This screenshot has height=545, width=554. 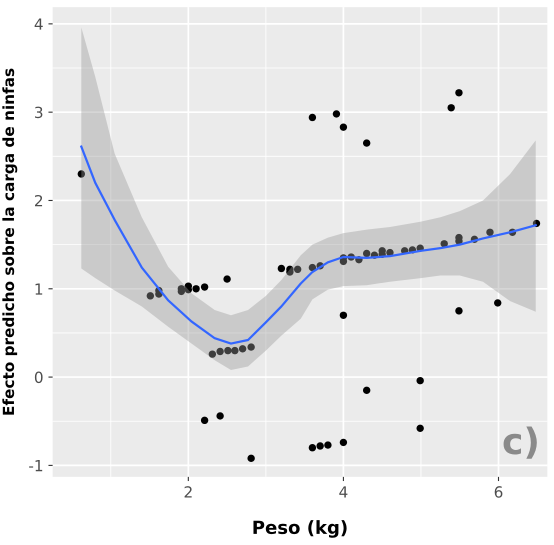 What do you see at coordinates (38, 378) in the screenshot?
I see `y-tick-label: 0` at bounding box center [38, 378].